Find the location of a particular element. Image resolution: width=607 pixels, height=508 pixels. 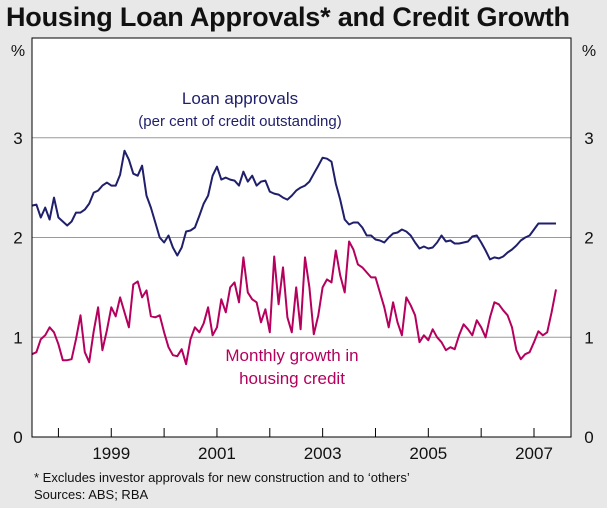

y-unit-left: % is located at coordinates (18, 51).